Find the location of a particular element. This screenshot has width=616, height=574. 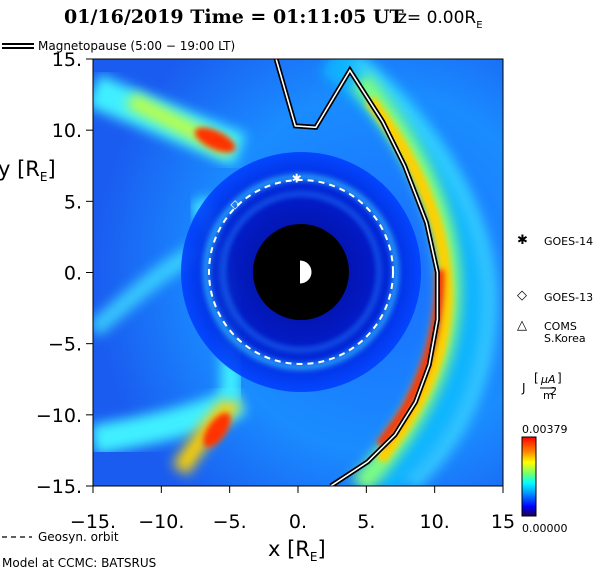

y-axis-label: y [RE] is located at coordinates (28, 170).